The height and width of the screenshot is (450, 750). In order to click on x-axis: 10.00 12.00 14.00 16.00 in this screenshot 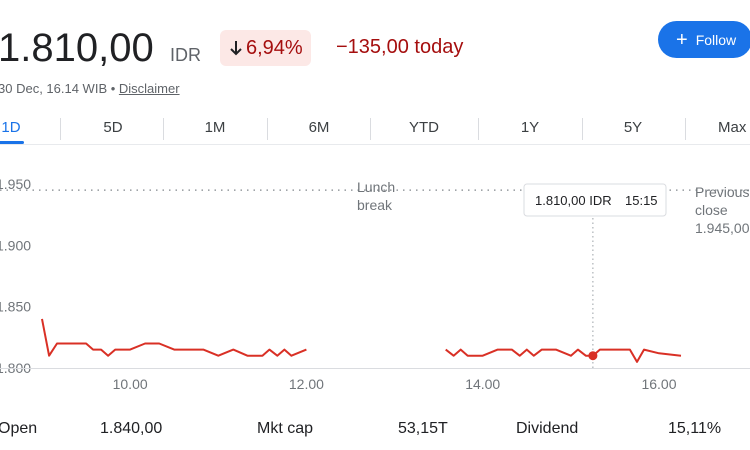, I will do `click(395, 384)`.